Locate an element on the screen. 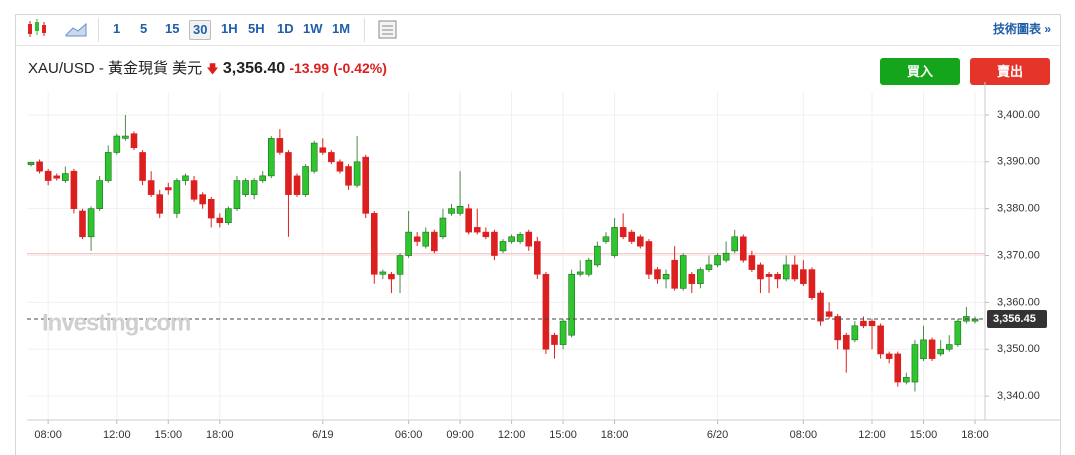 This screenshot has width=1075, height=455. interval: 1D is located at coordinates (285, 28).